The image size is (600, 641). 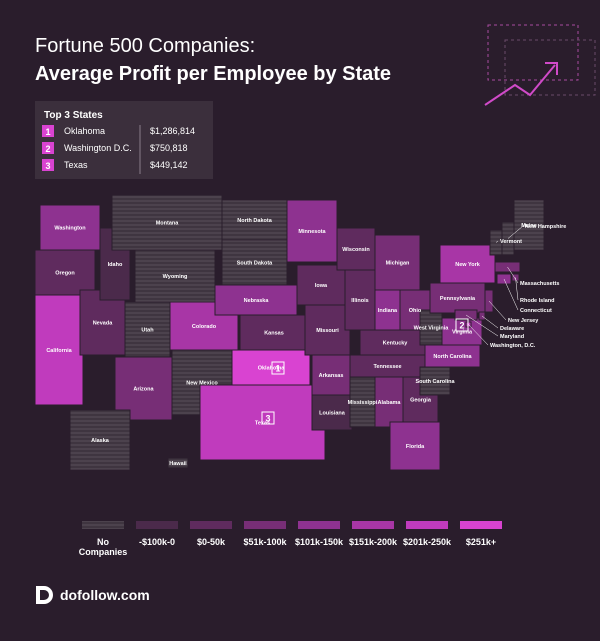 What do you see at coordinates (105, 595) in the screenshot?
I see `brand: dofollow.com` at bounding box center [105, 595].